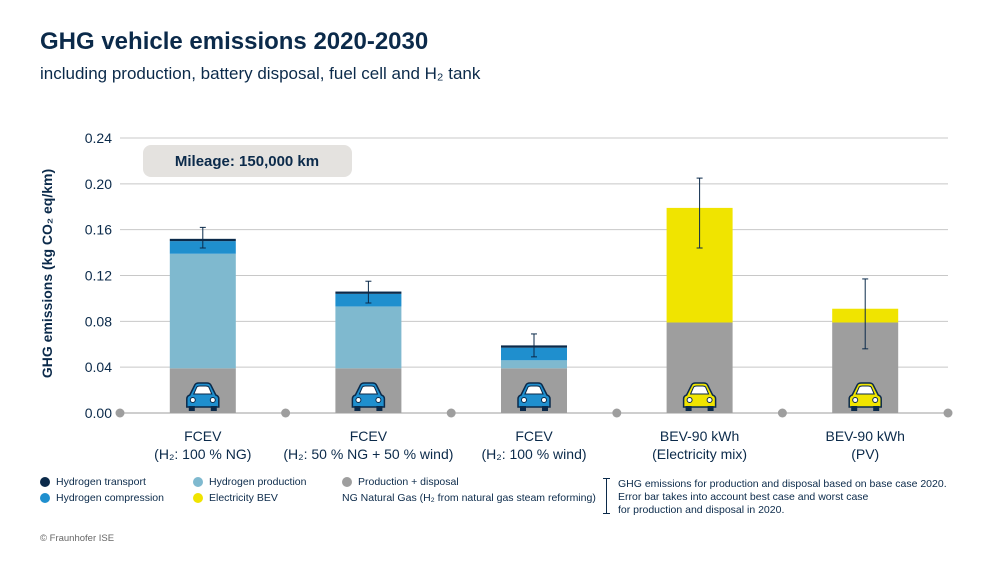  Describe the element at coordinates (98, 367) in the screenshot. I see `y-tick-label: 0.04` at that location.